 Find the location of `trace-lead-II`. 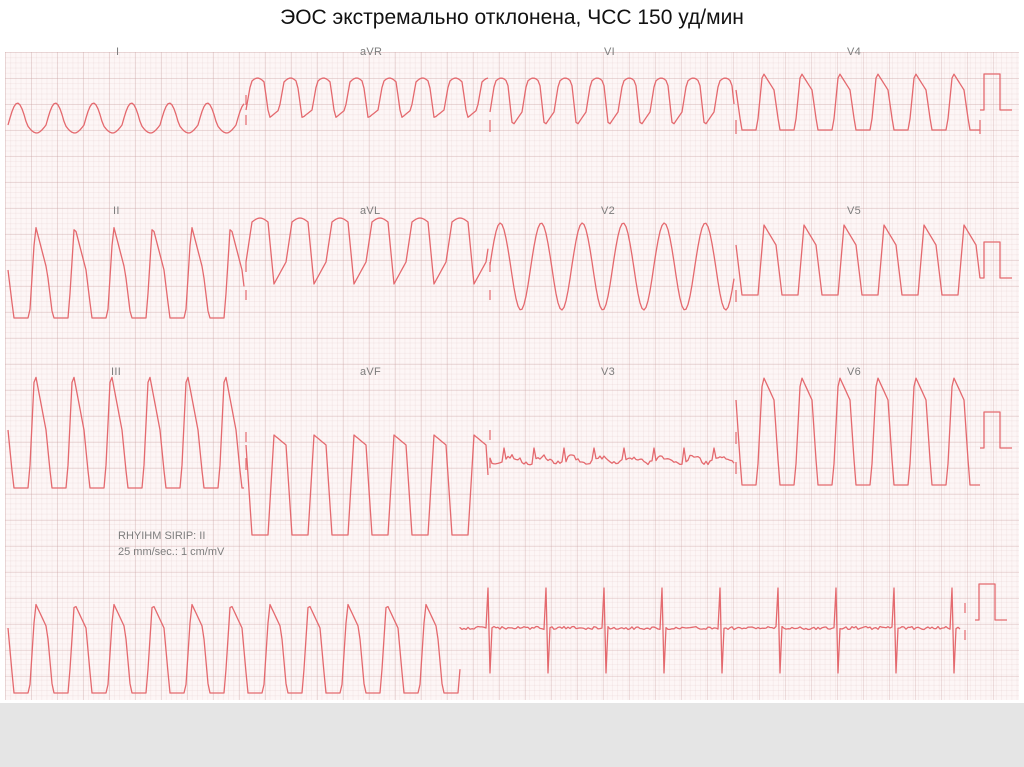

trace-lead-II is located at coordinates (126, 273).